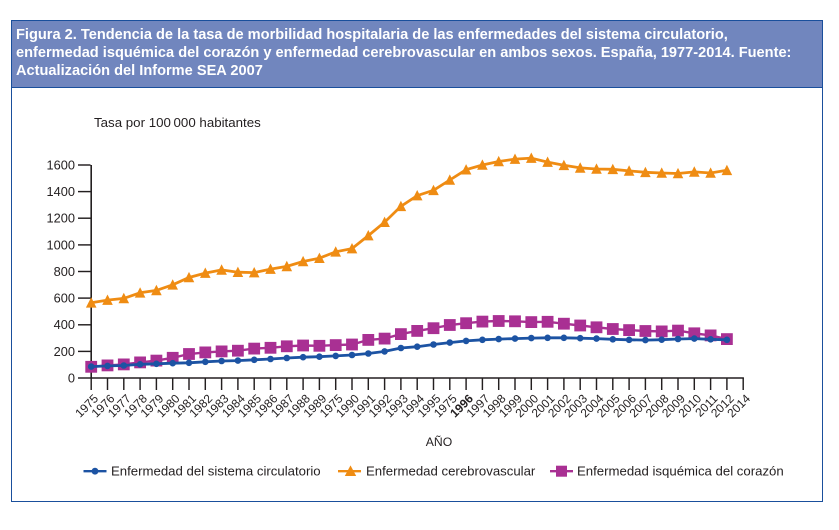 Image resolution: width=839 pixels, height=530 pixels. Describe the element at coordinates (64, 298) in the screenshot. I see `svg-text: 600` at that location.